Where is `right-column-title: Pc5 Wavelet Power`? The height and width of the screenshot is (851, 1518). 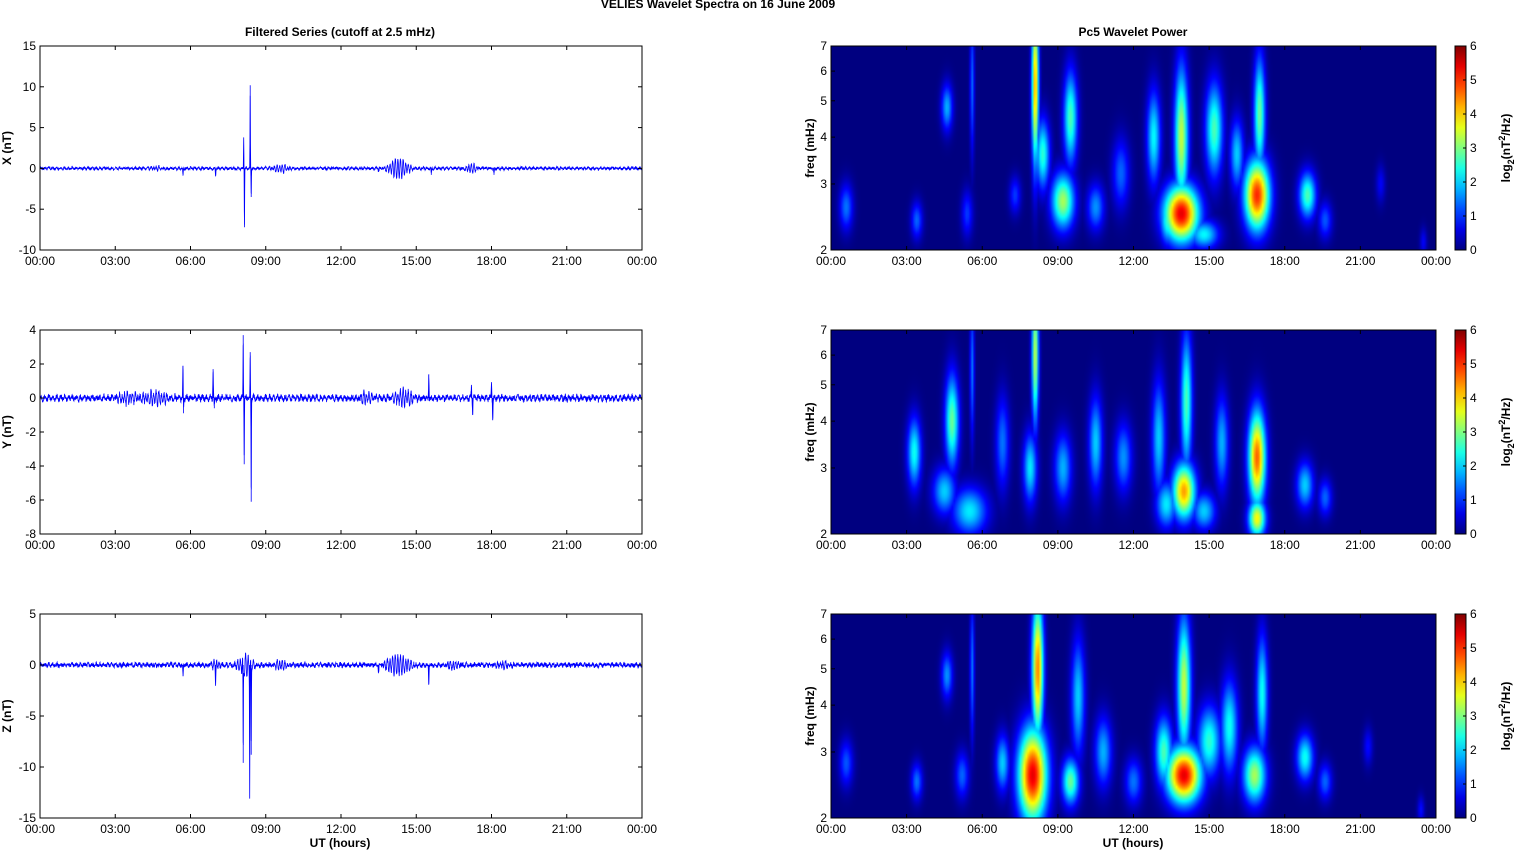
right-column-title: Pc5 Wavelet Power is located at coordinates (1133, 32).